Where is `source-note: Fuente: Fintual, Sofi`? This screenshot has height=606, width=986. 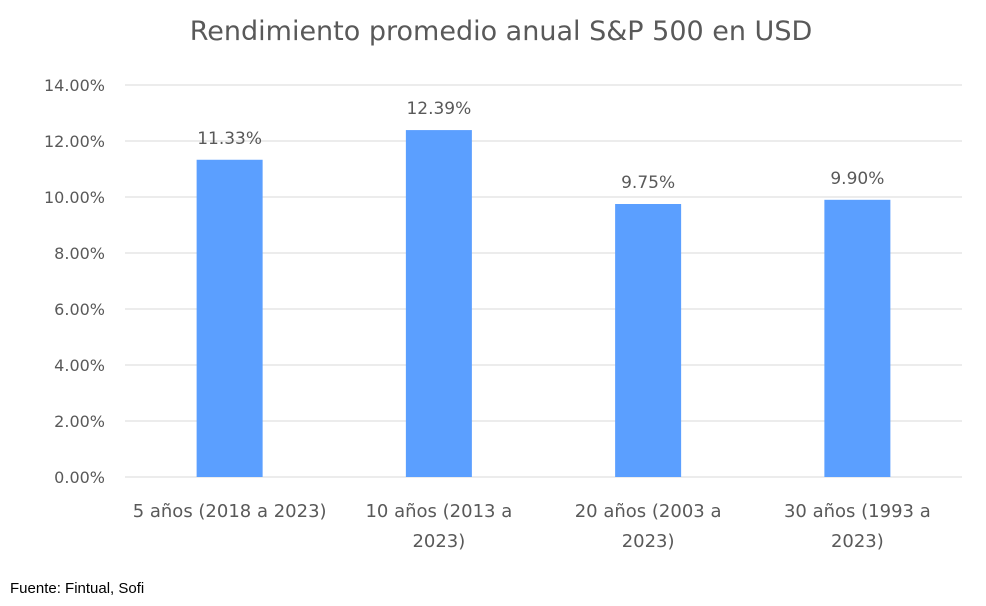
source-note: Fuente: Fintual, Sofi is located at coordinates (77, 588).